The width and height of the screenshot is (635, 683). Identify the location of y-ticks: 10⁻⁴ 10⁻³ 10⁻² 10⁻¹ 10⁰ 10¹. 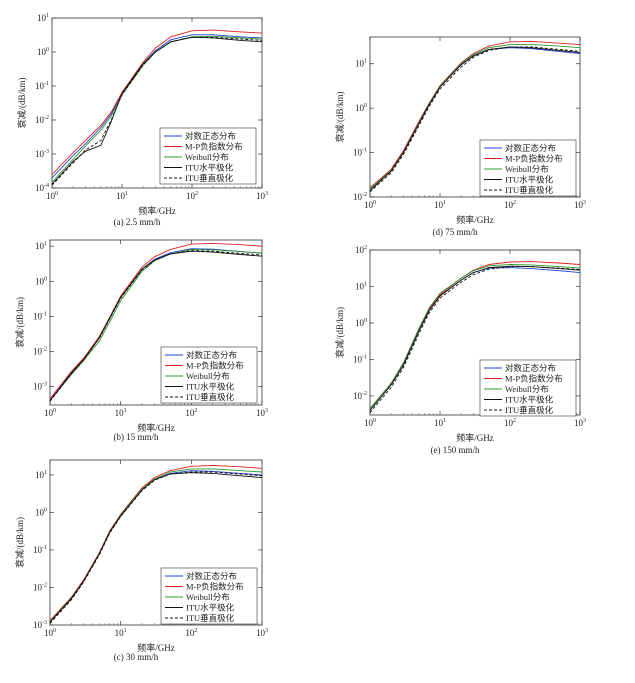
(148, 103).